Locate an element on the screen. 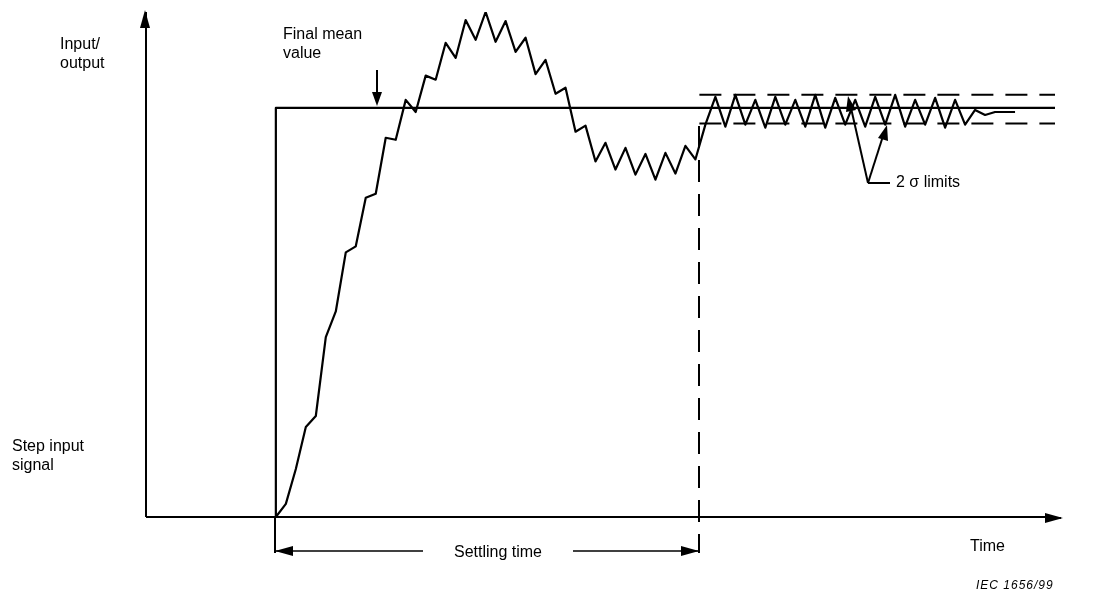 The height and width of the screenshot is (595, 1095). text: IEC 1656/99 is located at coordinates (1015, 585).